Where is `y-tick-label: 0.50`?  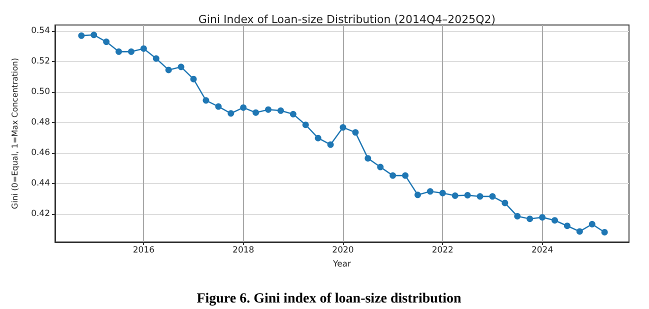 y-tick-label: 0.50 is located at coordinates (40, 92).